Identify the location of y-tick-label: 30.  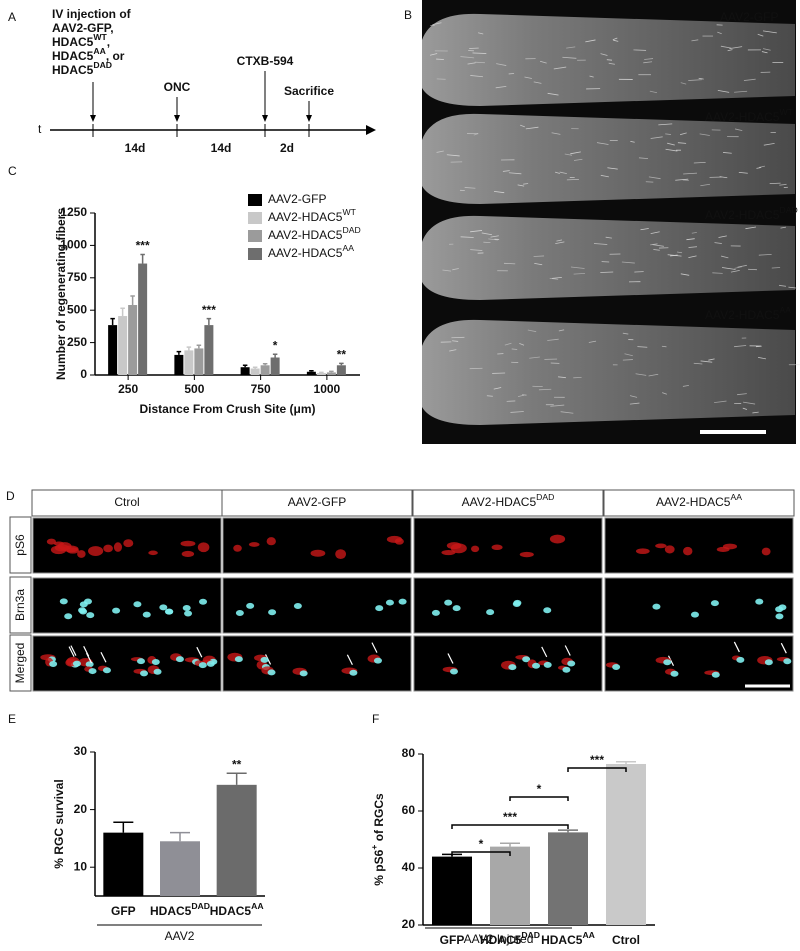
(81, 751).